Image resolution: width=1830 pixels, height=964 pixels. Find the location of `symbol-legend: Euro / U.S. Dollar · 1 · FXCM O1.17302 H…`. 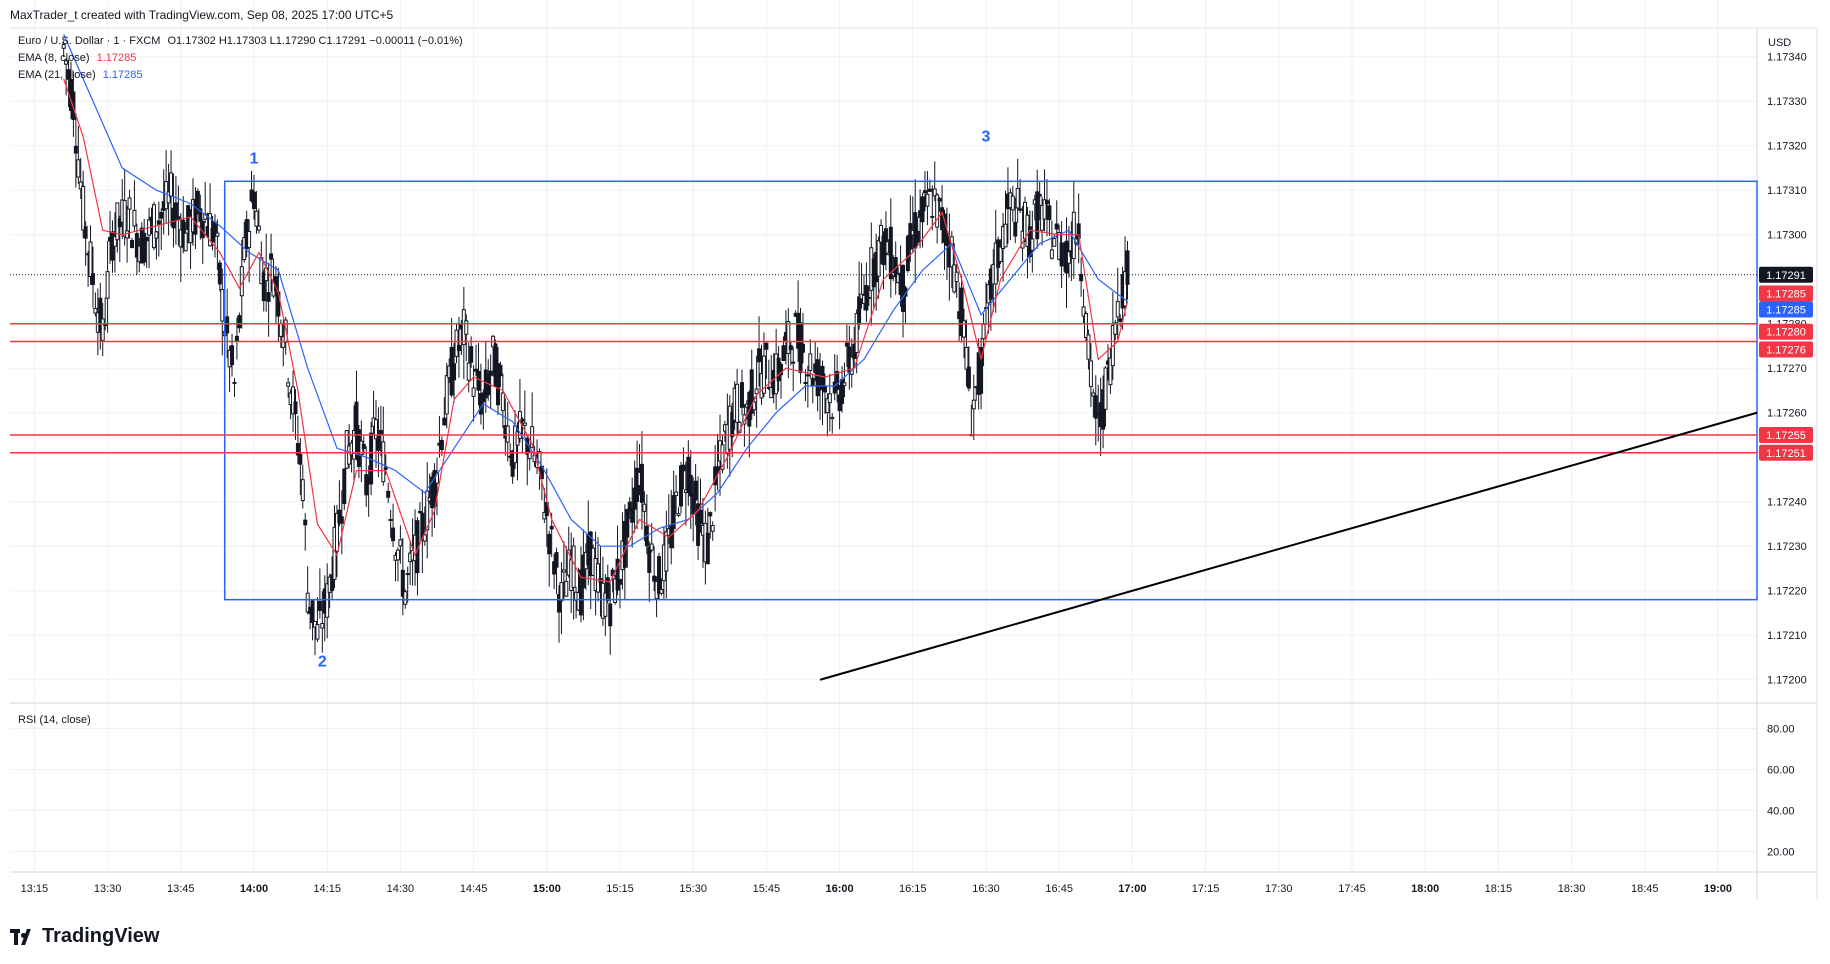

symbol-legend: Euro / U.S. Dollar · 1 · FXCM O1.17302 H… is located at coordinates (240, 41).